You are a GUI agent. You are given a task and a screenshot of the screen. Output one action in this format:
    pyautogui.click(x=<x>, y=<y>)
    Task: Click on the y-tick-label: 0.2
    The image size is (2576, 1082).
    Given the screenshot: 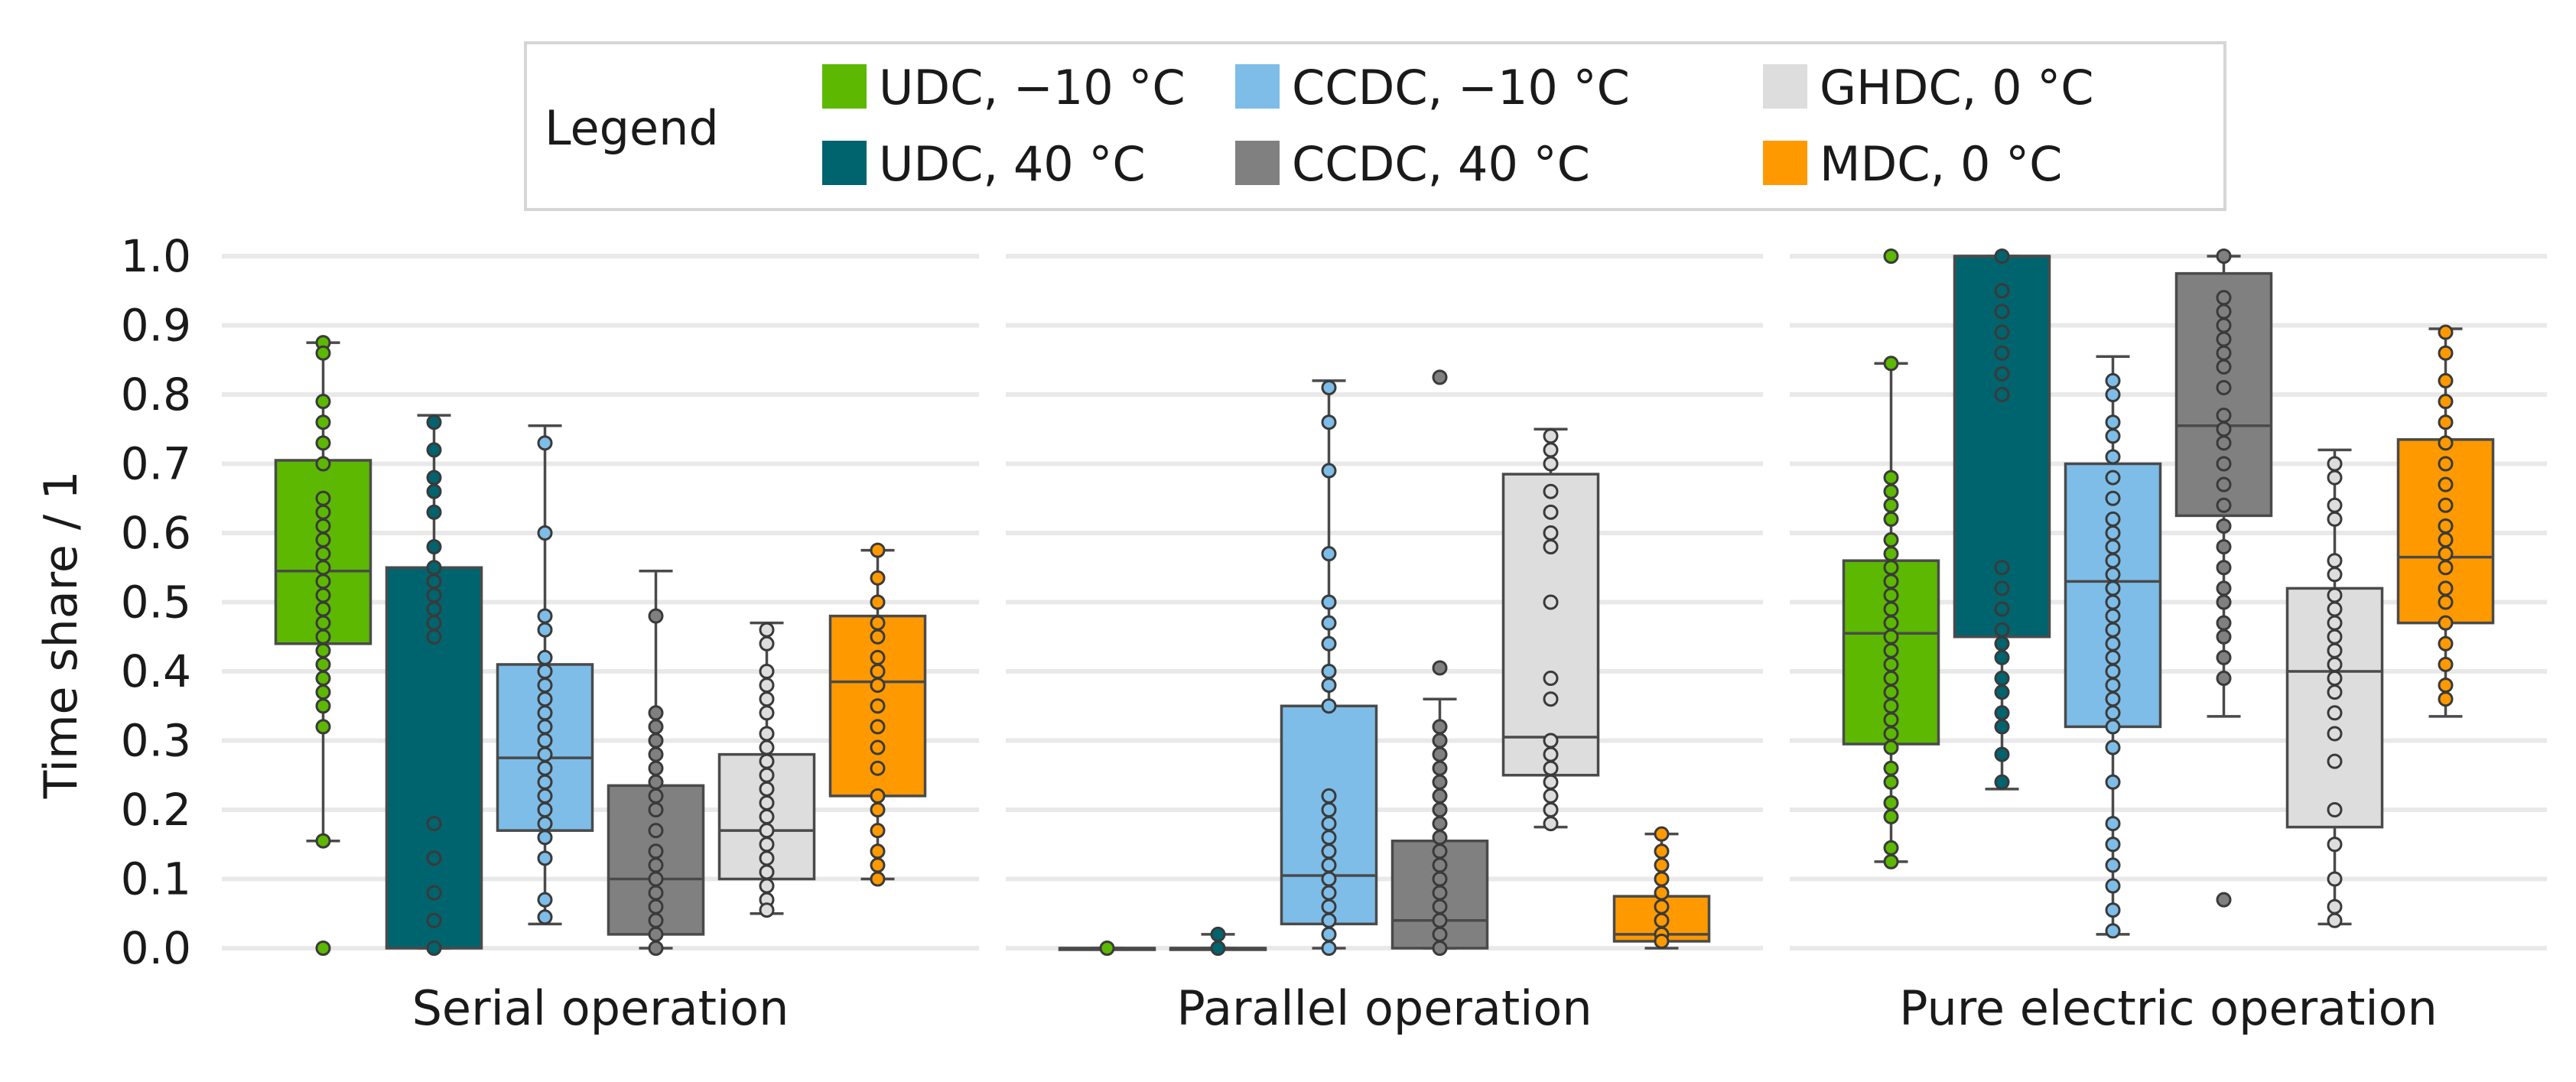 What is the action you would take?
    pyautogui.click(x=156, y=810)
    